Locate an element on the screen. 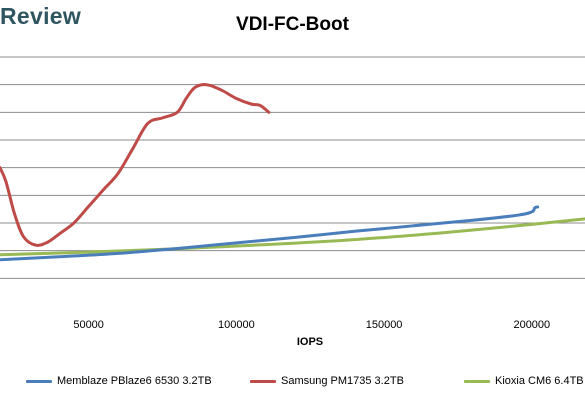 The height and width of the screenshot is (401, 585). legend-item-kioxia: Kioxia CM6 6.4TB is located at coordinates (524, 381).